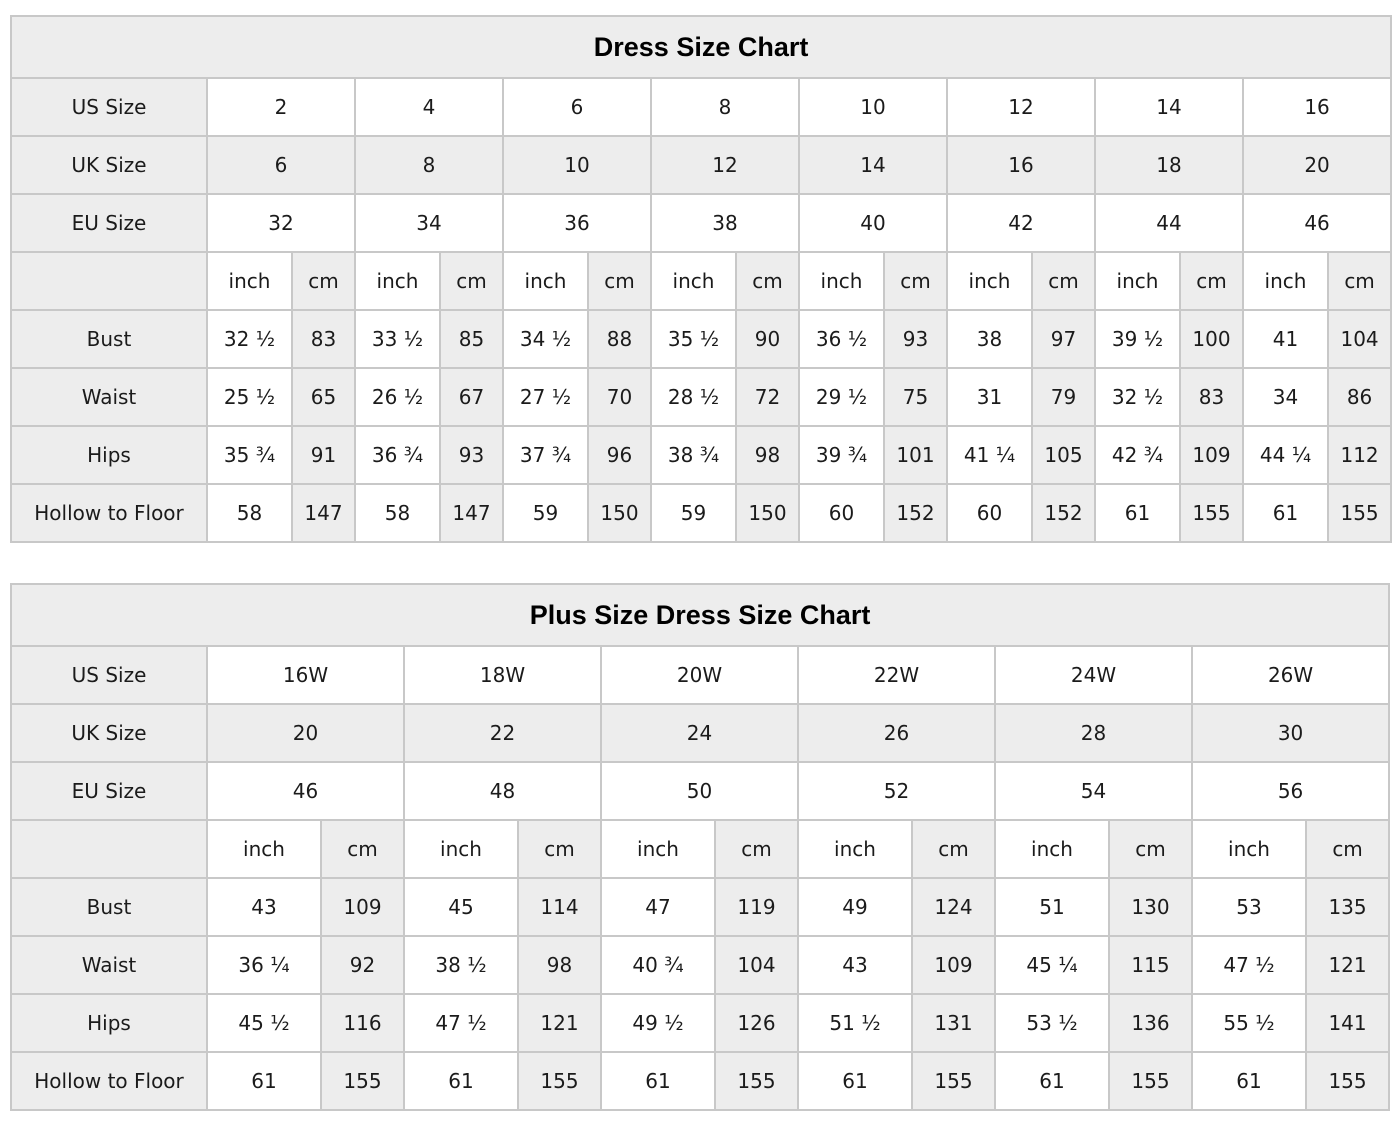 The image size is (1400, 1141). I want to click on size-cell: 12, so click(725, 165).